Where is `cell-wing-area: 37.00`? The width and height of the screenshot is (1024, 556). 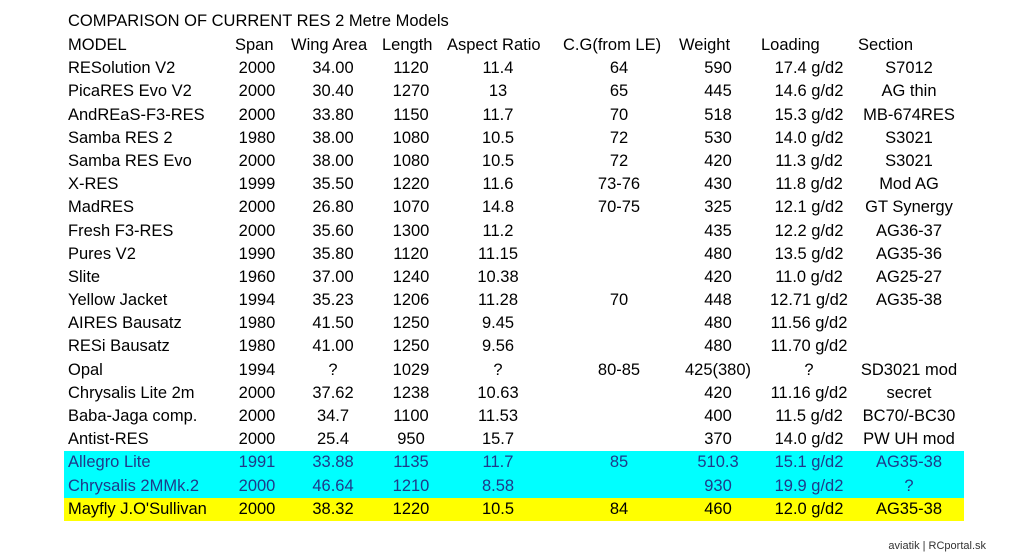 cell-wing-area: 37.00 is located at coordinates (333, 276).